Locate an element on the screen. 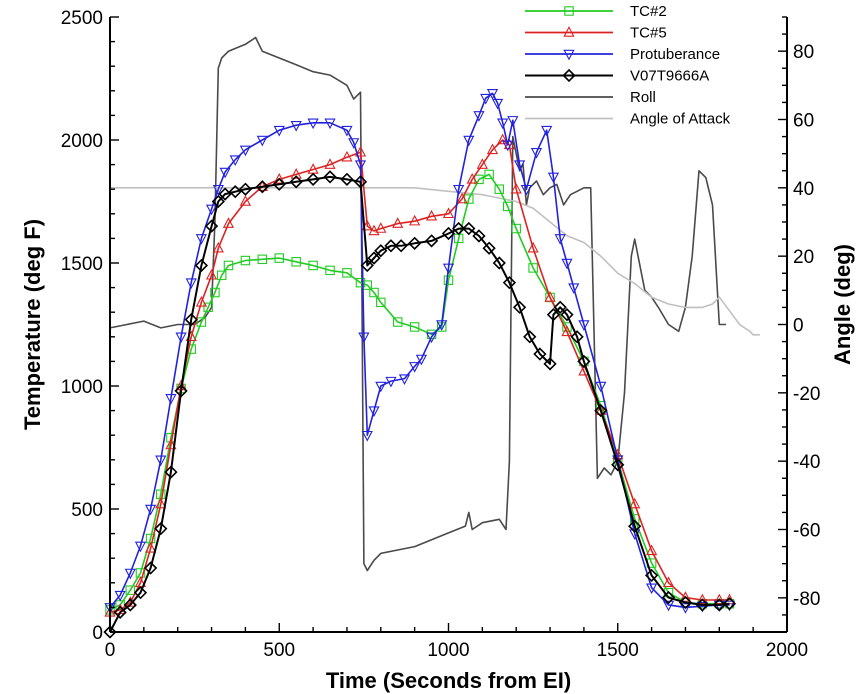 The width and height of the screenshot is (867, 694). legend-item-tc-5: TC#5 is located at coordinates (596, 33).